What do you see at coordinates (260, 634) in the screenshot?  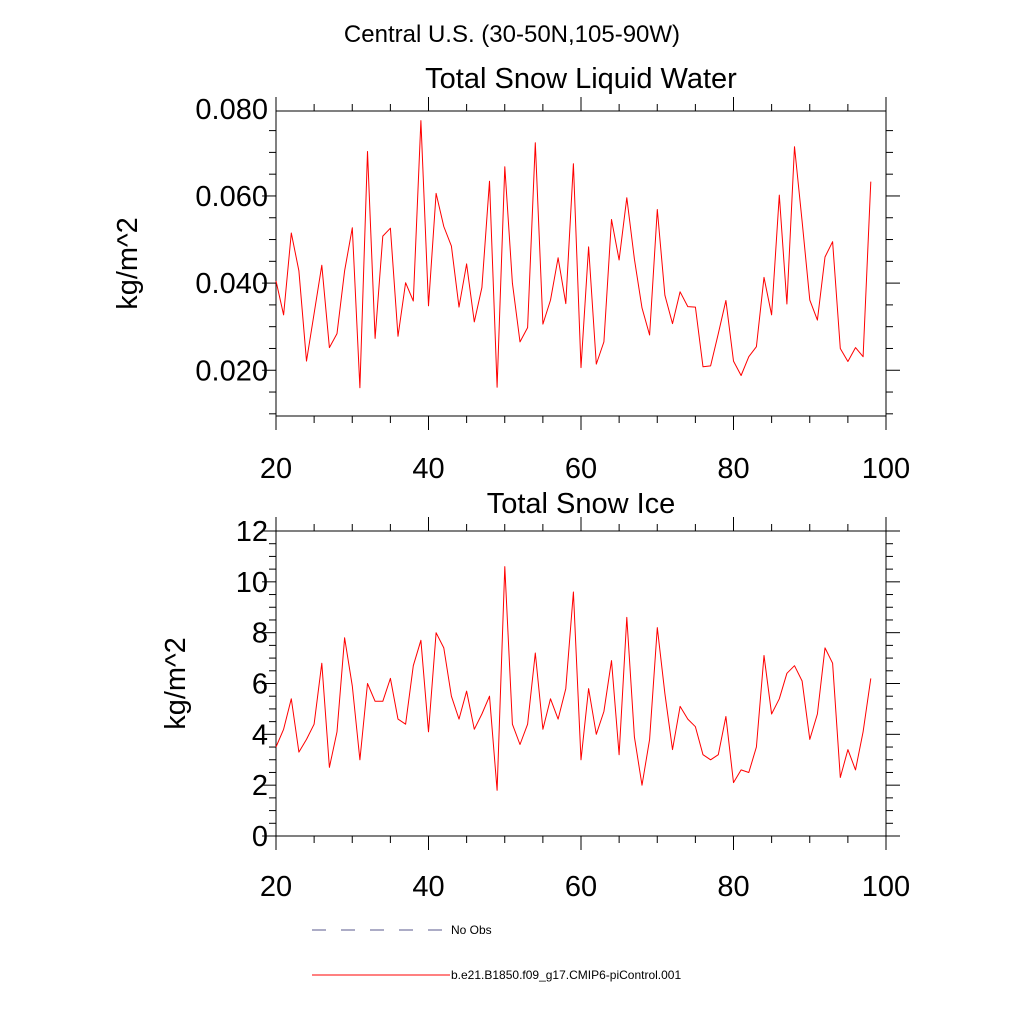 I see `y-tick-label: 8` at bounding box center [260, 634].